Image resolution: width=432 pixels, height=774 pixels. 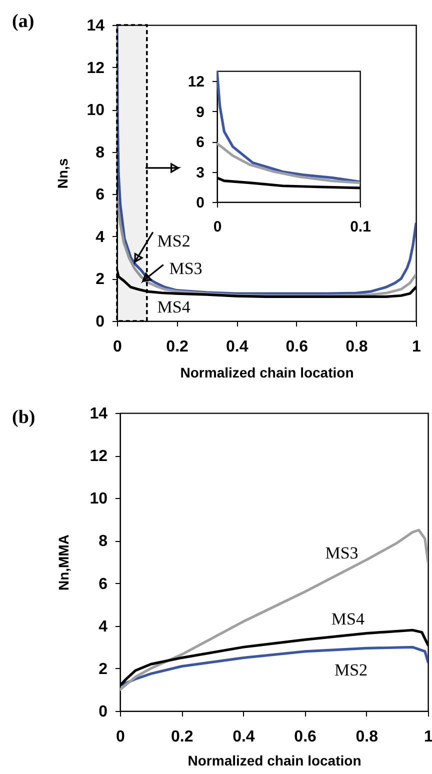 I want to click on x-tick-label: 0.1, so click(x=360, y=227).